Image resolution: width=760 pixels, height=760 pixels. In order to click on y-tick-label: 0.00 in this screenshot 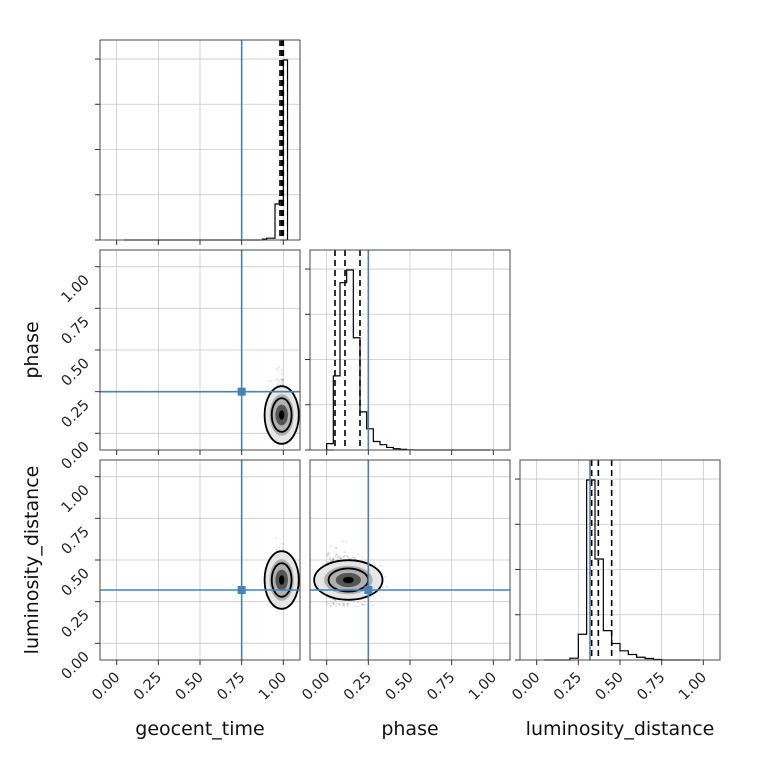, I will do `click(76, 666)`.